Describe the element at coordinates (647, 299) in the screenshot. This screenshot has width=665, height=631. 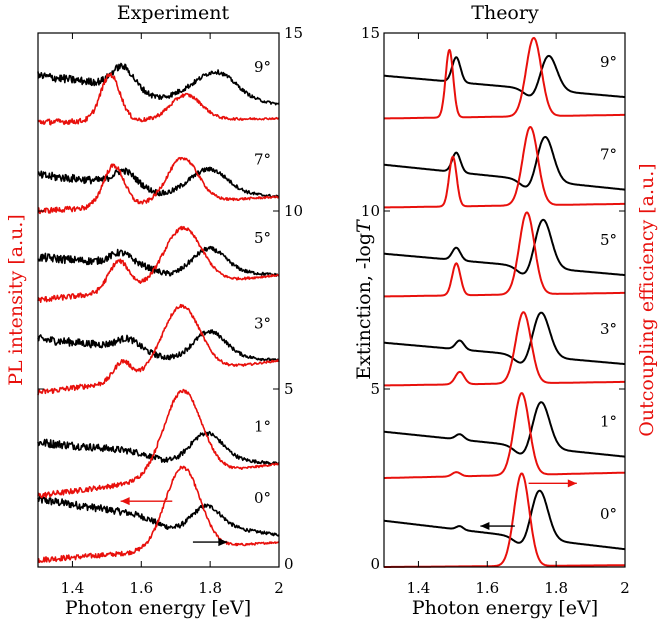
I see `theory-right-y-axis-label: Outcoupling efficiency [a.u.]` at that location.